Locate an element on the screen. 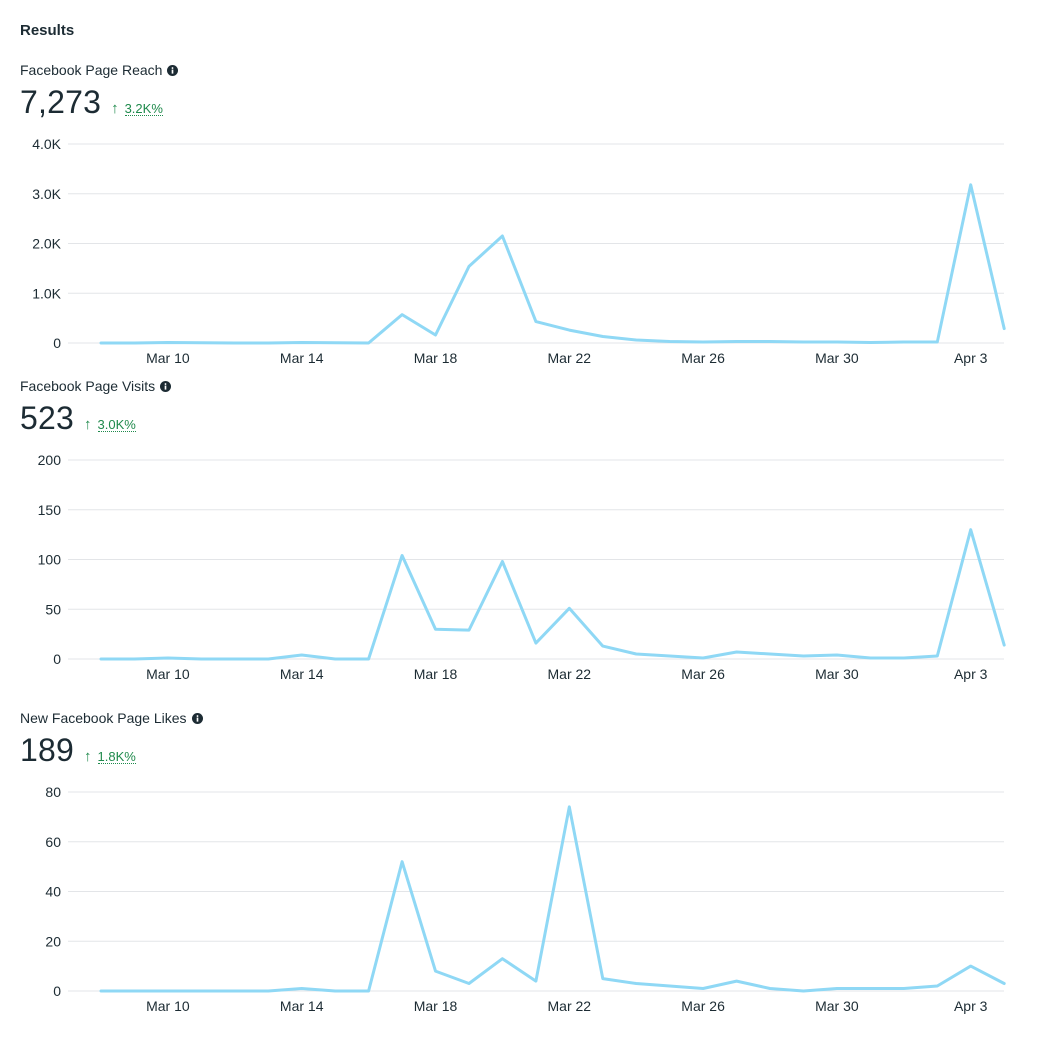 This screenshot has width=1048, height=1060. metric-title: New Facebook Page Likes is located at coordinates (111, 718).